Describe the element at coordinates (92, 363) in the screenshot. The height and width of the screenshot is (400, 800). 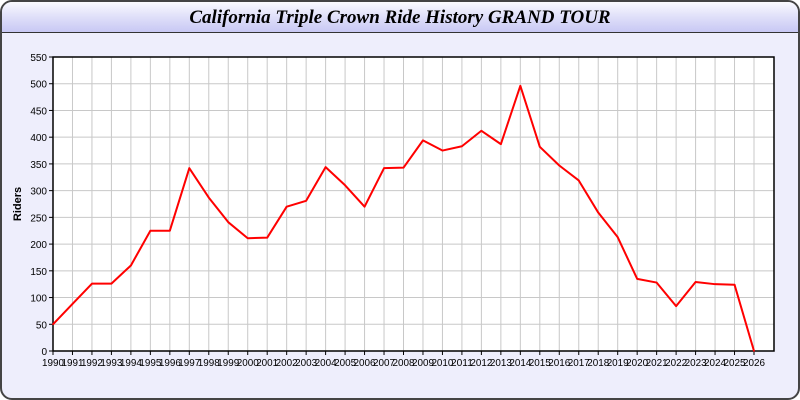
I see `x-tick-label: 1992` at that location.